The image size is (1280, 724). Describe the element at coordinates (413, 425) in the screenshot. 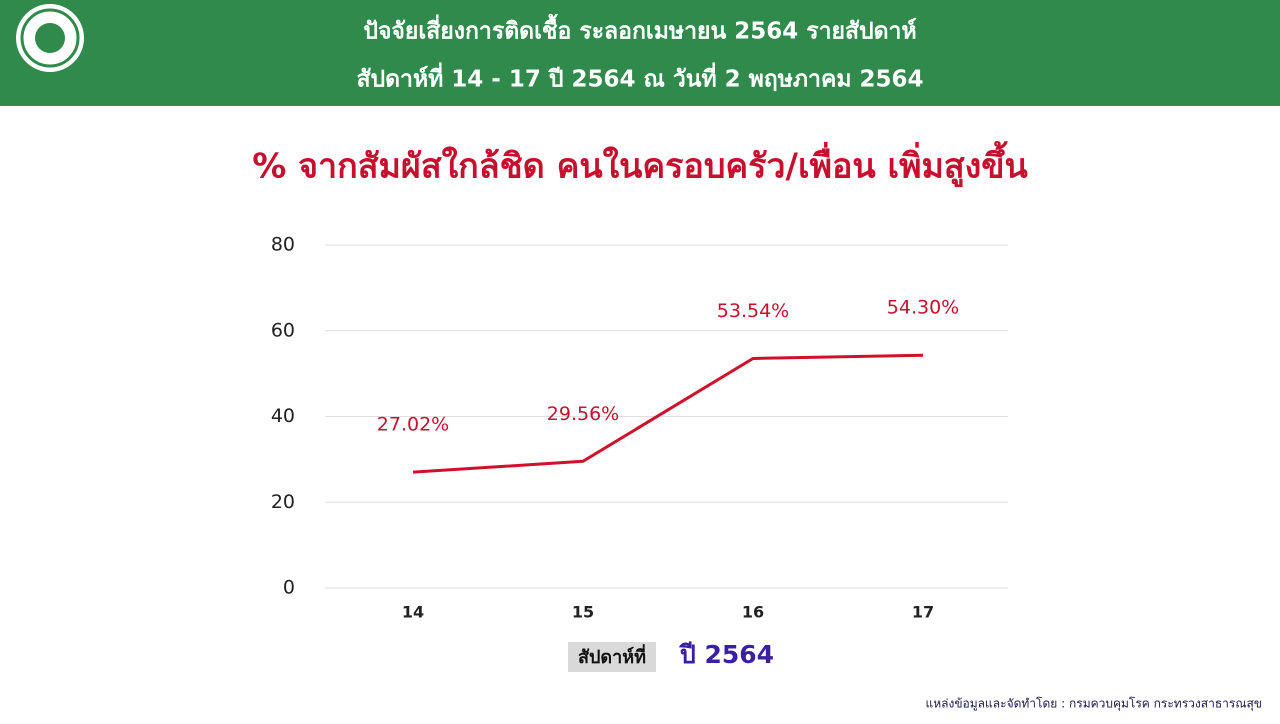

I see `data-label: 27.02%` at that location.